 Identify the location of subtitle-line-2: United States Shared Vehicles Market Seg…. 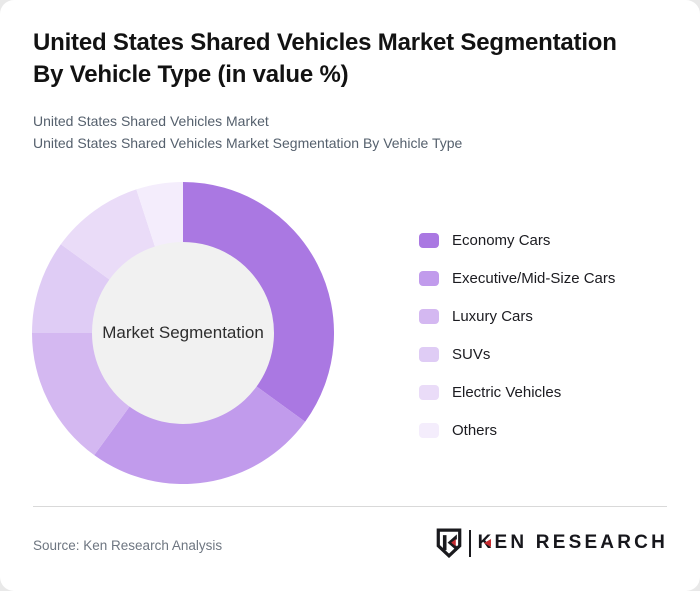
(248, 142).